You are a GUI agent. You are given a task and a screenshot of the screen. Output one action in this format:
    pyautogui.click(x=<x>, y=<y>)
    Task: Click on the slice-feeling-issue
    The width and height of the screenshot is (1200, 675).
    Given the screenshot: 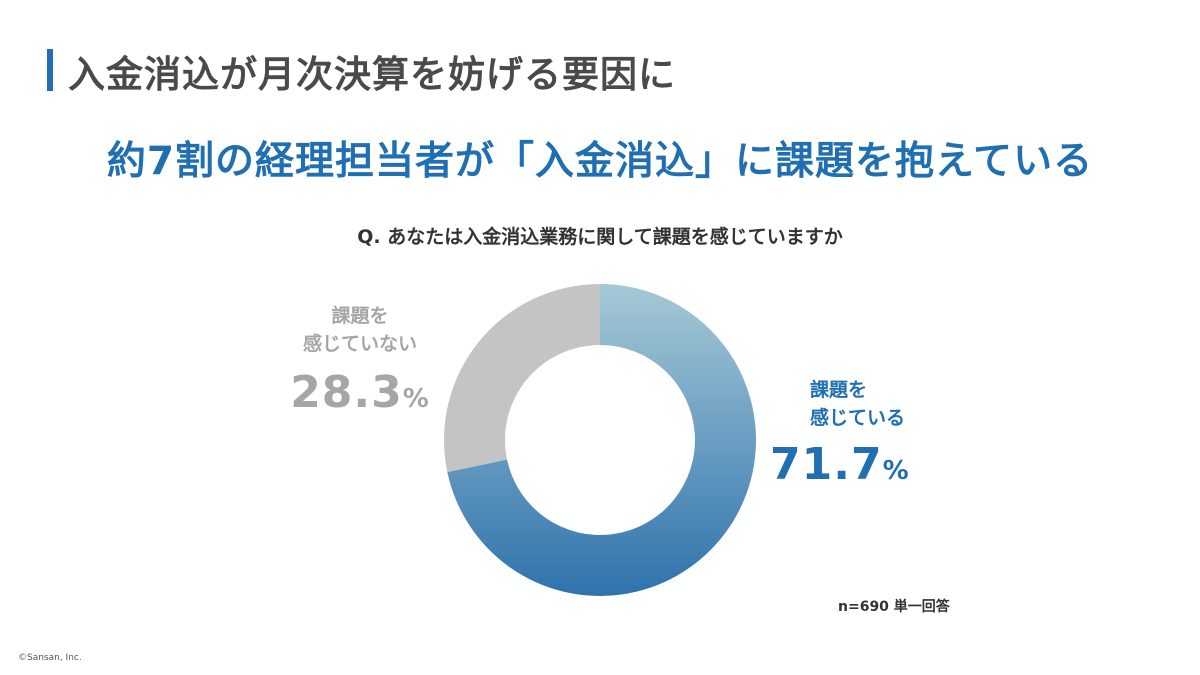 What is the action you would take?
    pyautogui.click(x=601, y=440)
    